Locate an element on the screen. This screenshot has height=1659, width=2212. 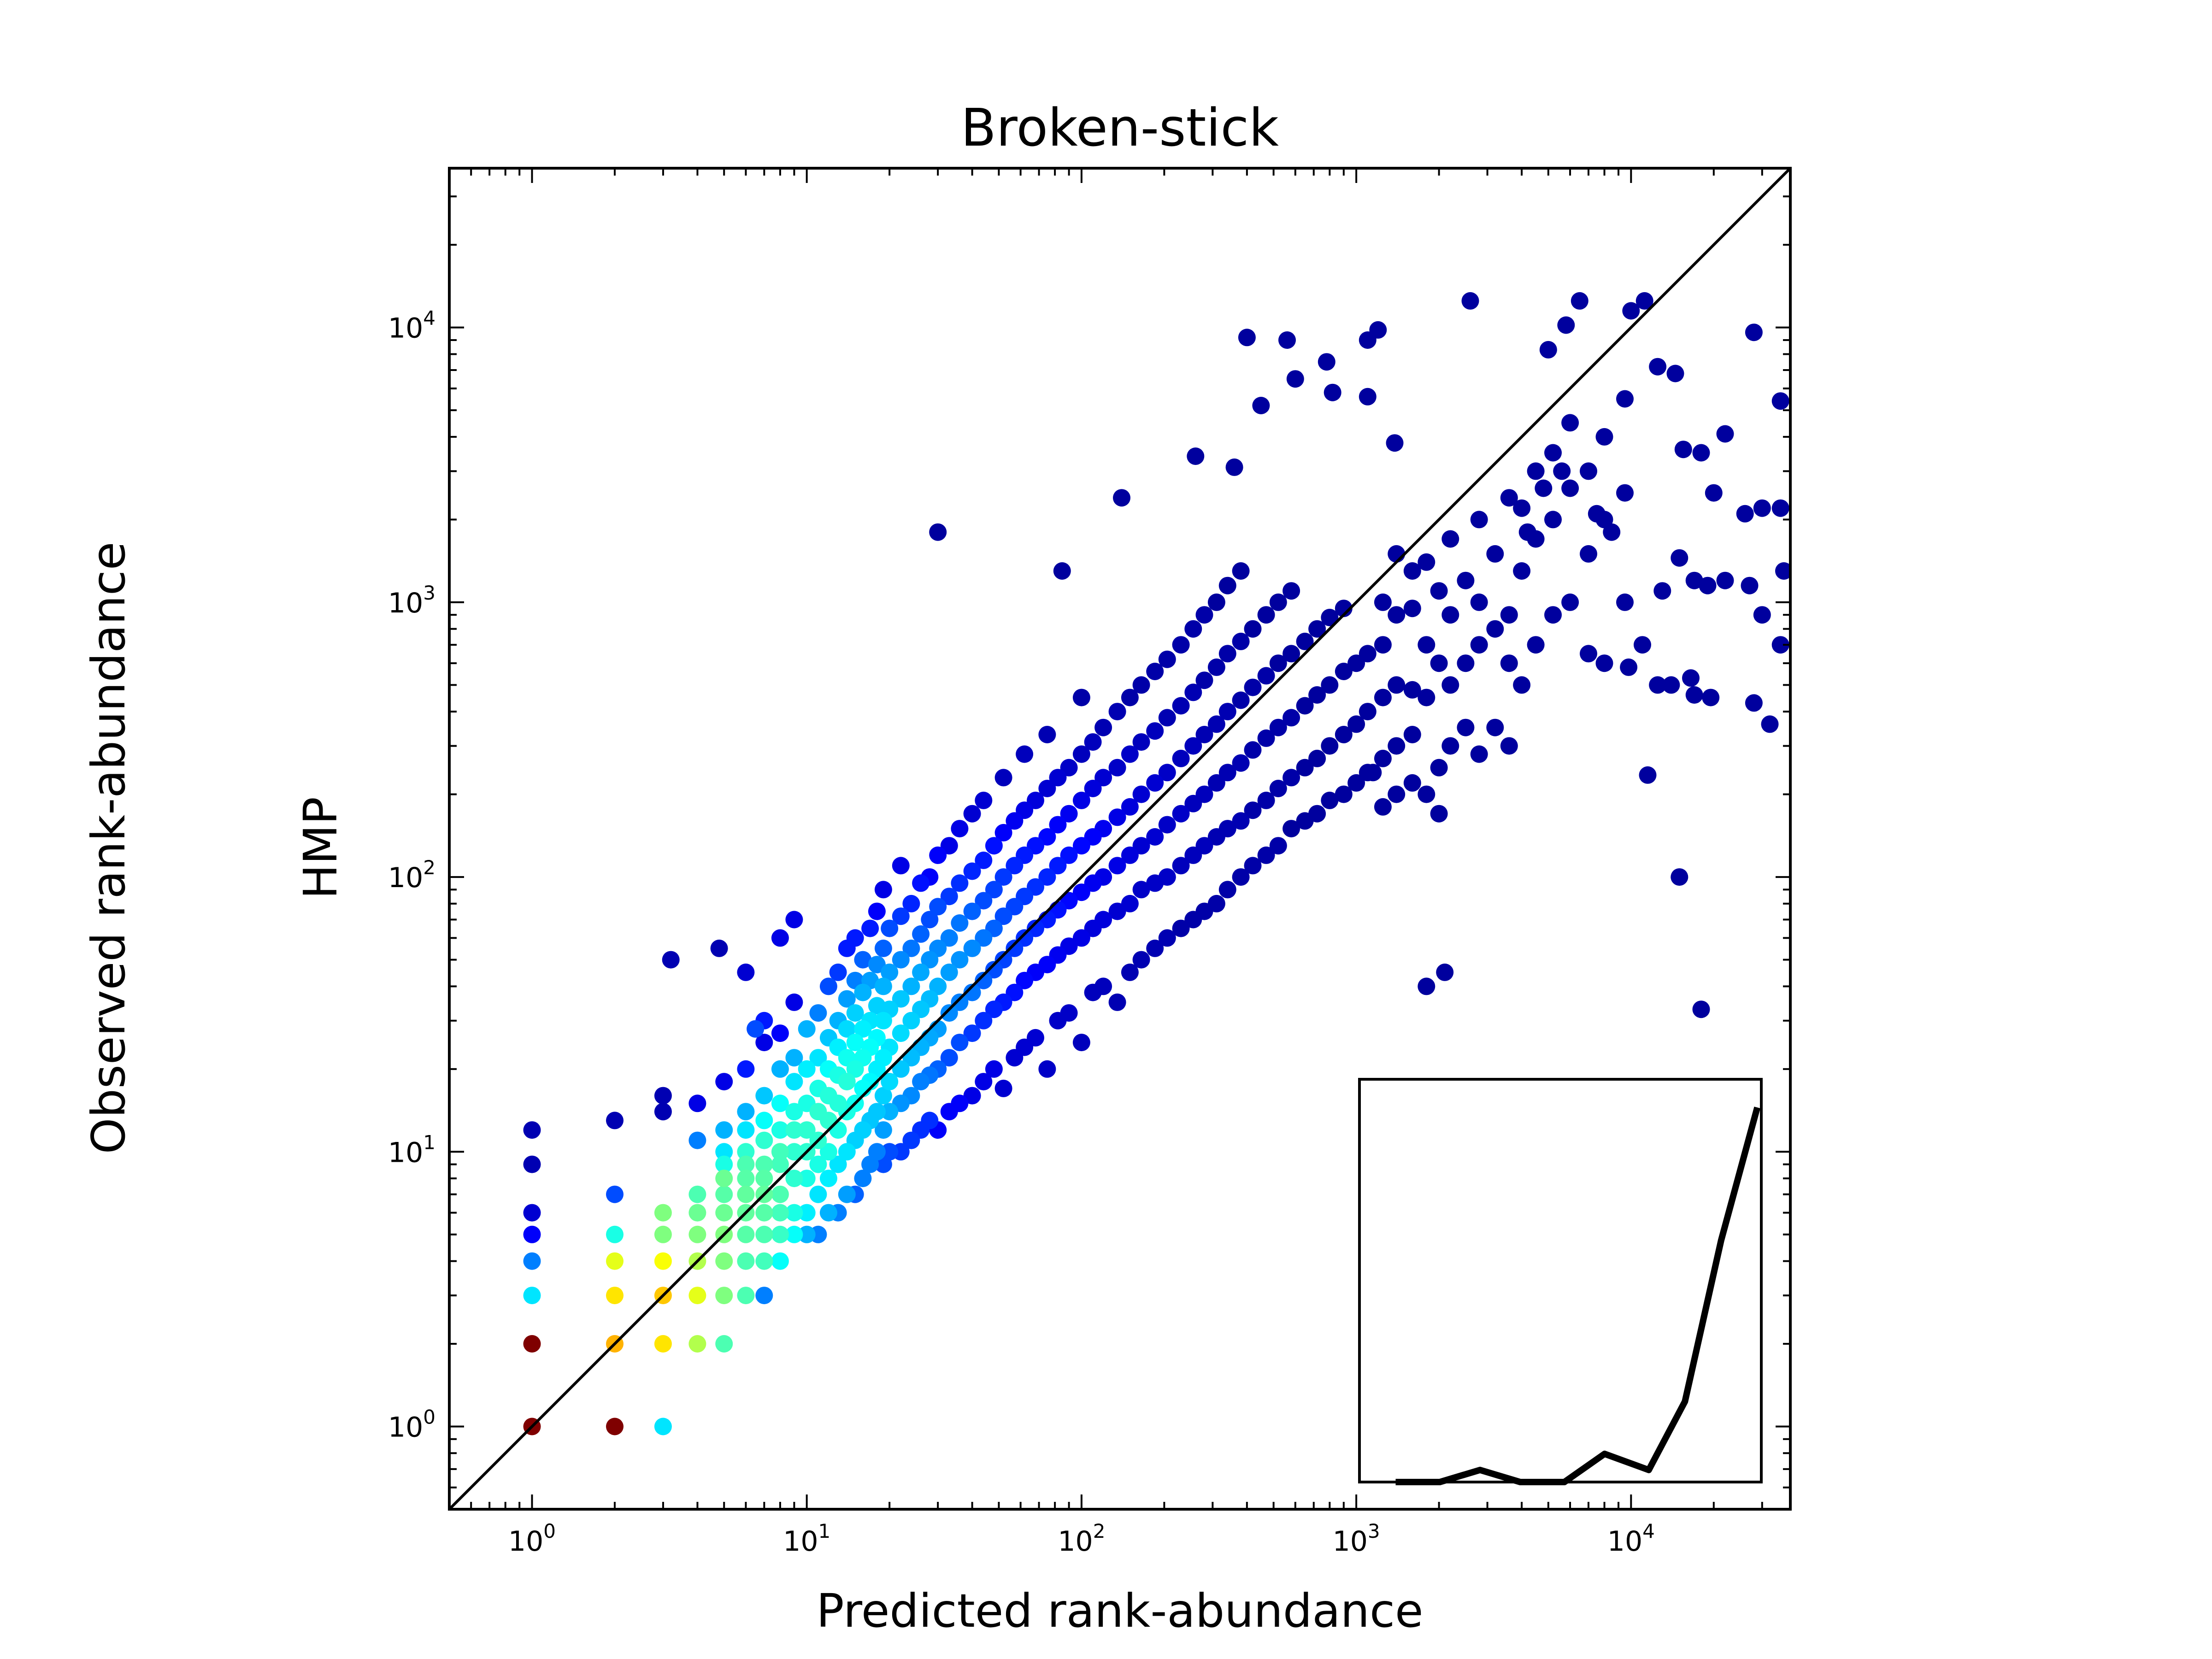
inset-line is located at coordinates (1578, 1295).